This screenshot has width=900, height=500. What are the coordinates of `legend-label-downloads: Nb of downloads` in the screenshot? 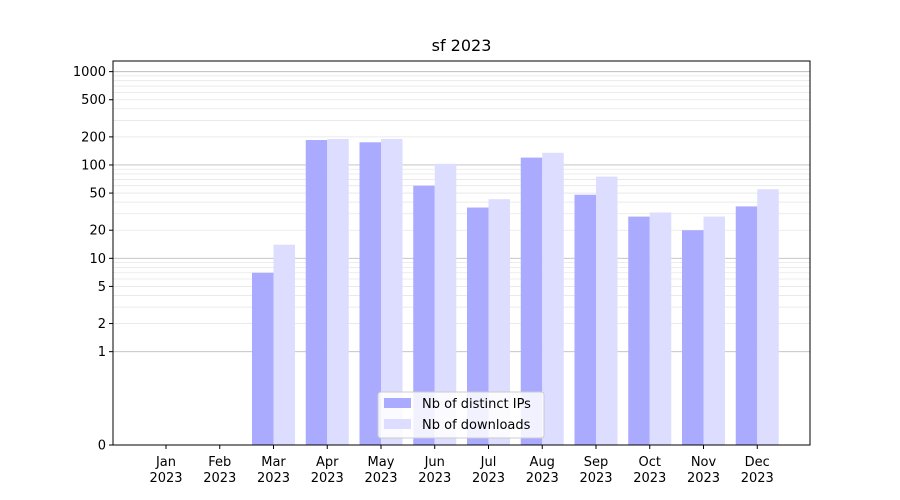 It's located at (476, 425).